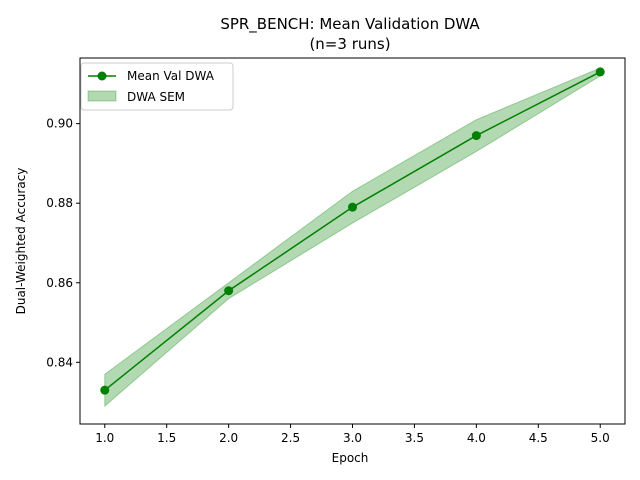 The width and height of the screenshot is (640, 480). Describe the element at coordinates (414, 438) in the screenshot. I see `x-tick-label: 3.5` at that location.